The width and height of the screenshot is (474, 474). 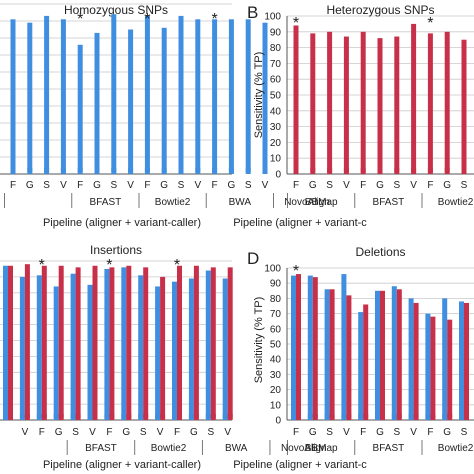 I want to click on group-label: BBMap, so click(x=321, y=448).